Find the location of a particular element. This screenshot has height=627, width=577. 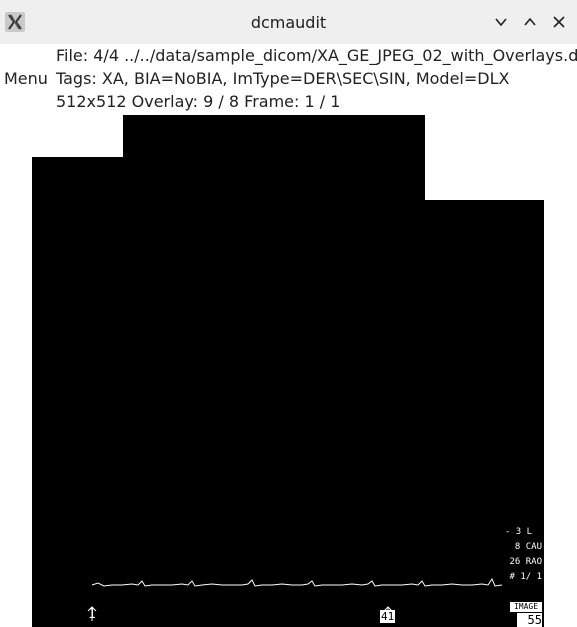

maximize-button is located at coordinates (530, 22).